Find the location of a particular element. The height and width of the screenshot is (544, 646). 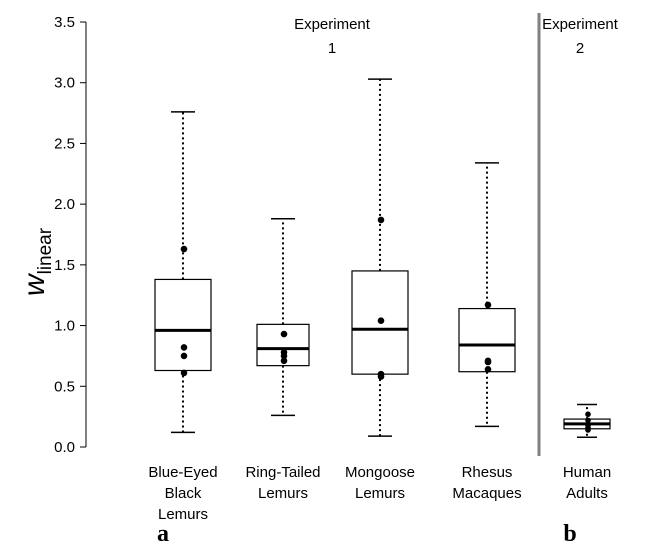

category-label: Macaques is located at coordinates (486, 493).